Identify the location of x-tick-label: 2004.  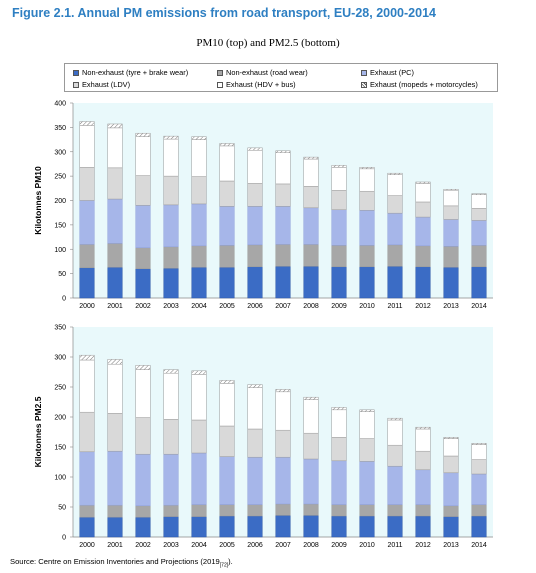
(199, 545).